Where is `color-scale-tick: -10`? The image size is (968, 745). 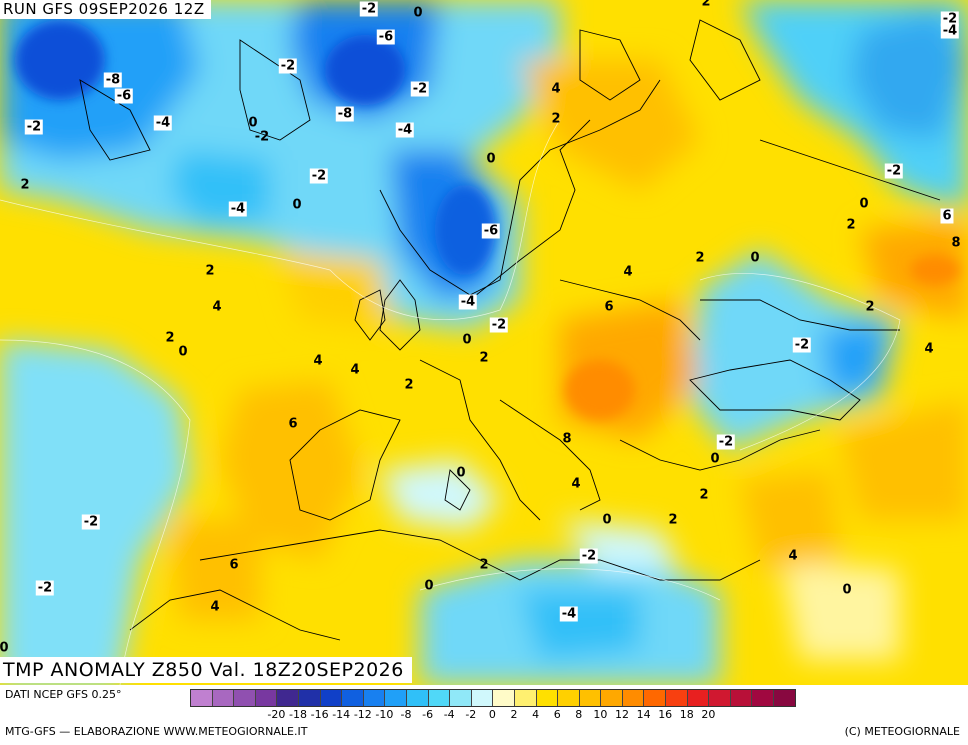
color-scale-tick: -10 is located at coordinates (384, 714).